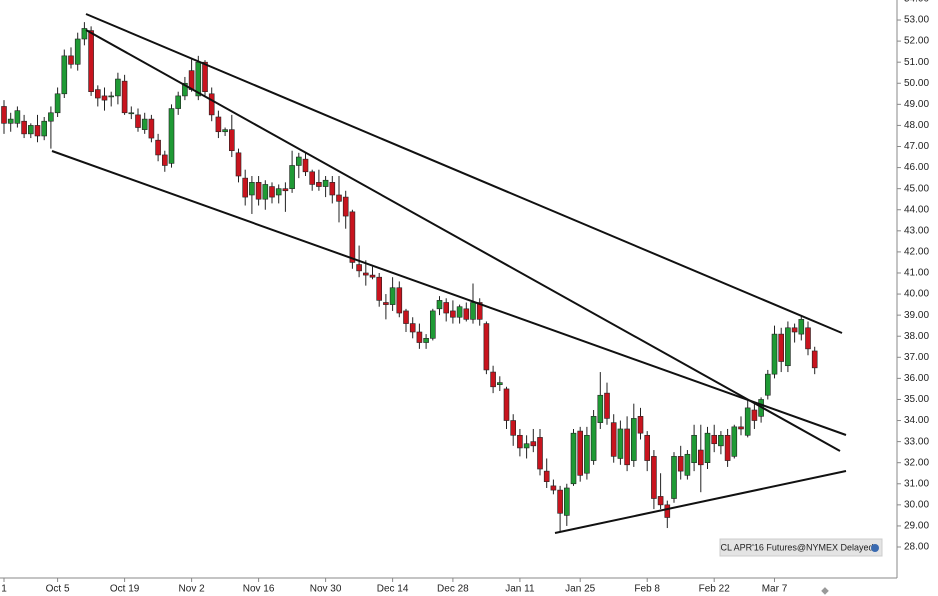 Image resolution: width=938 pixels, height=596 pixels. What do you see at coordinates (916, 167) in the screenshot?
I see `y-tick-label: 46.00` at bounding box center [916, 167].